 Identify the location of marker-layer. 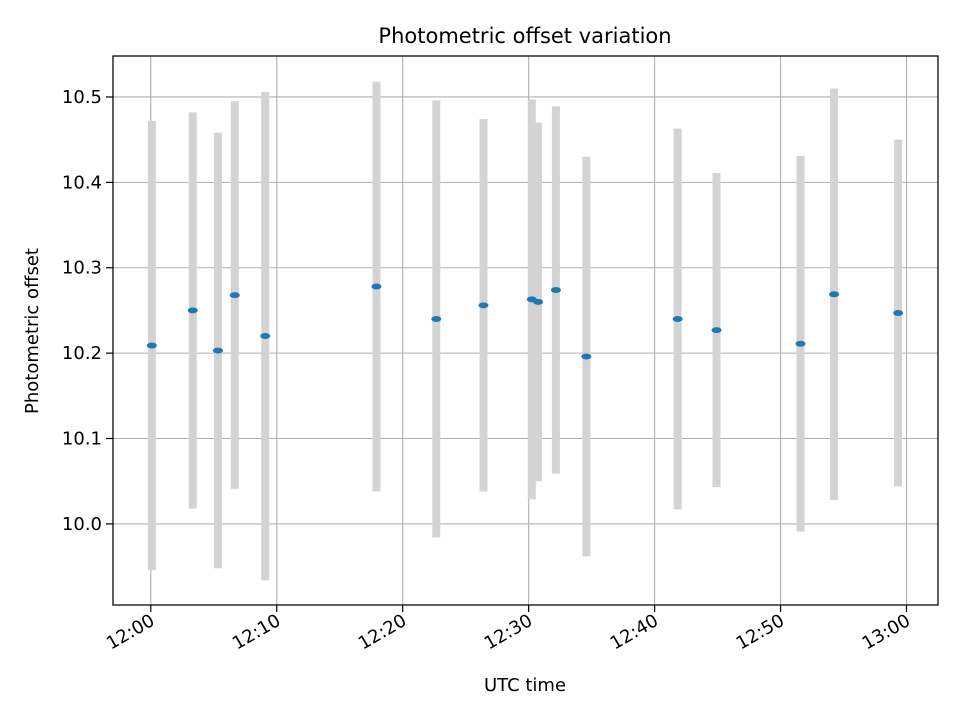
(525, 321).